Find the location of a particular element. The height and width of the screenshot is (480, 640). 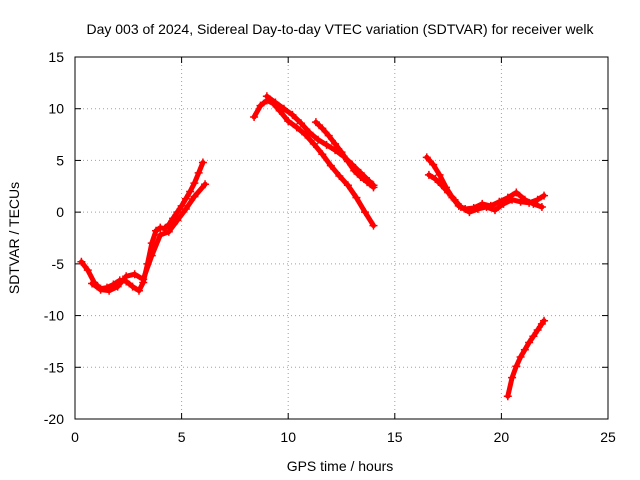

y-tick-label: 5 is located at coordinates (60, 160).